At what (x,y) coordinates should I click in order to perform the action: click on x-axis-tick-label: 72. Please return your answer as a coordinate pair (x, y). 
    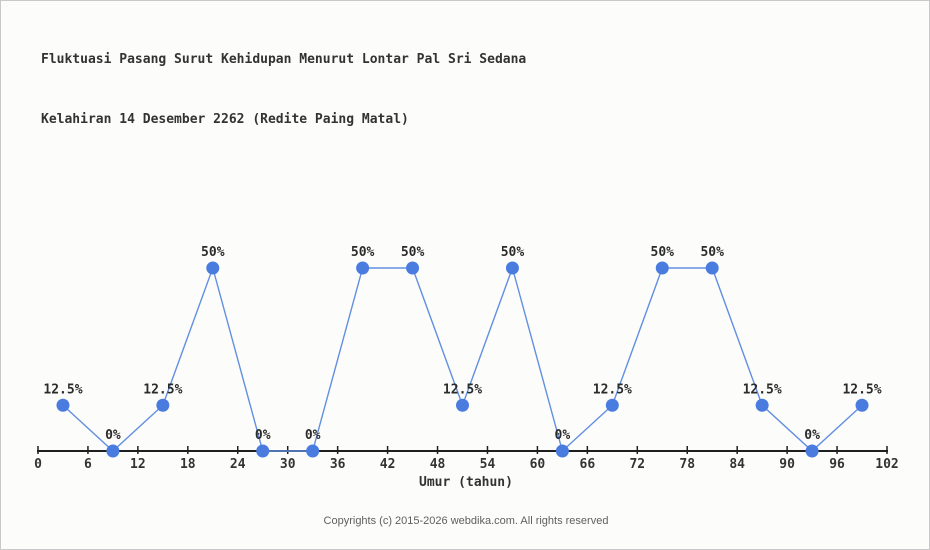
    Looking at the image, I should click on (637, 464).